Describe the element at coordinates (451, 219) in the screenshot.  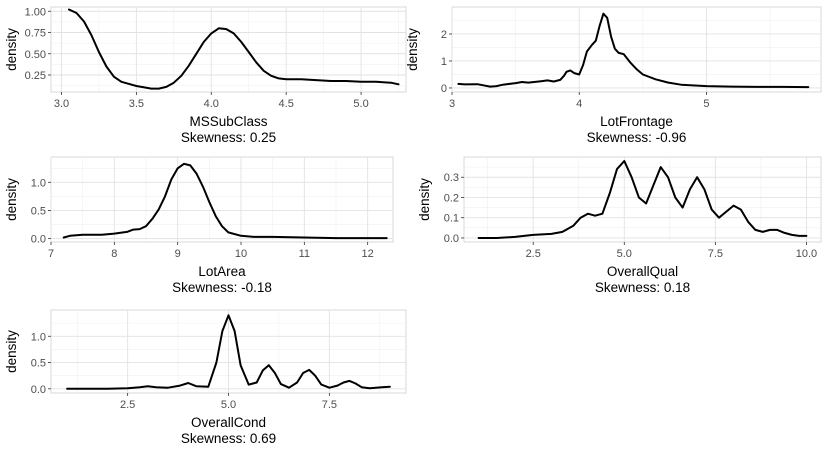
I see `y-tick-label: 0.1` at that location.